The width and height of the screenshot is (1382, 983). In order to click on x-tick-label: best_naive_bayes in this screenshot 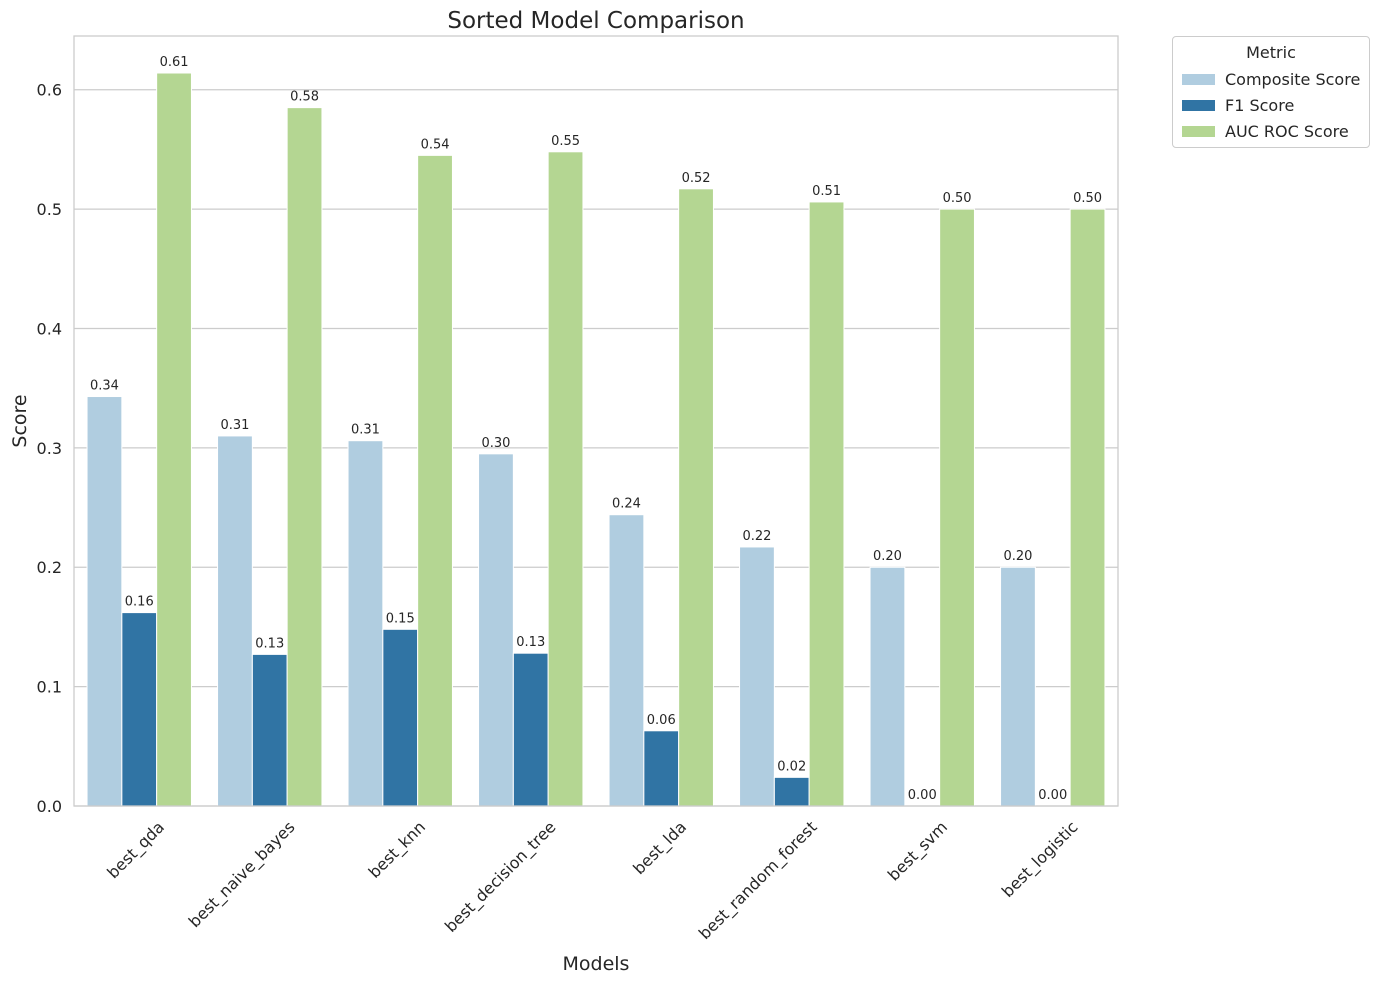, I will do `click(242, 874)`.